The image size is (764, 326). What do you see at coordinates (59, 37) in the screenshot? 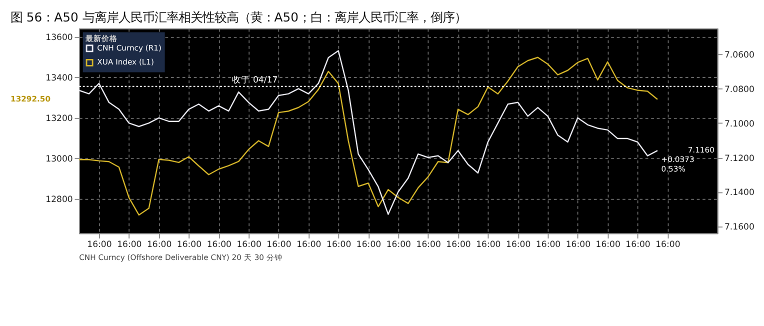
I see `y-tick-label: 13600` at bounding box center [59, 37].